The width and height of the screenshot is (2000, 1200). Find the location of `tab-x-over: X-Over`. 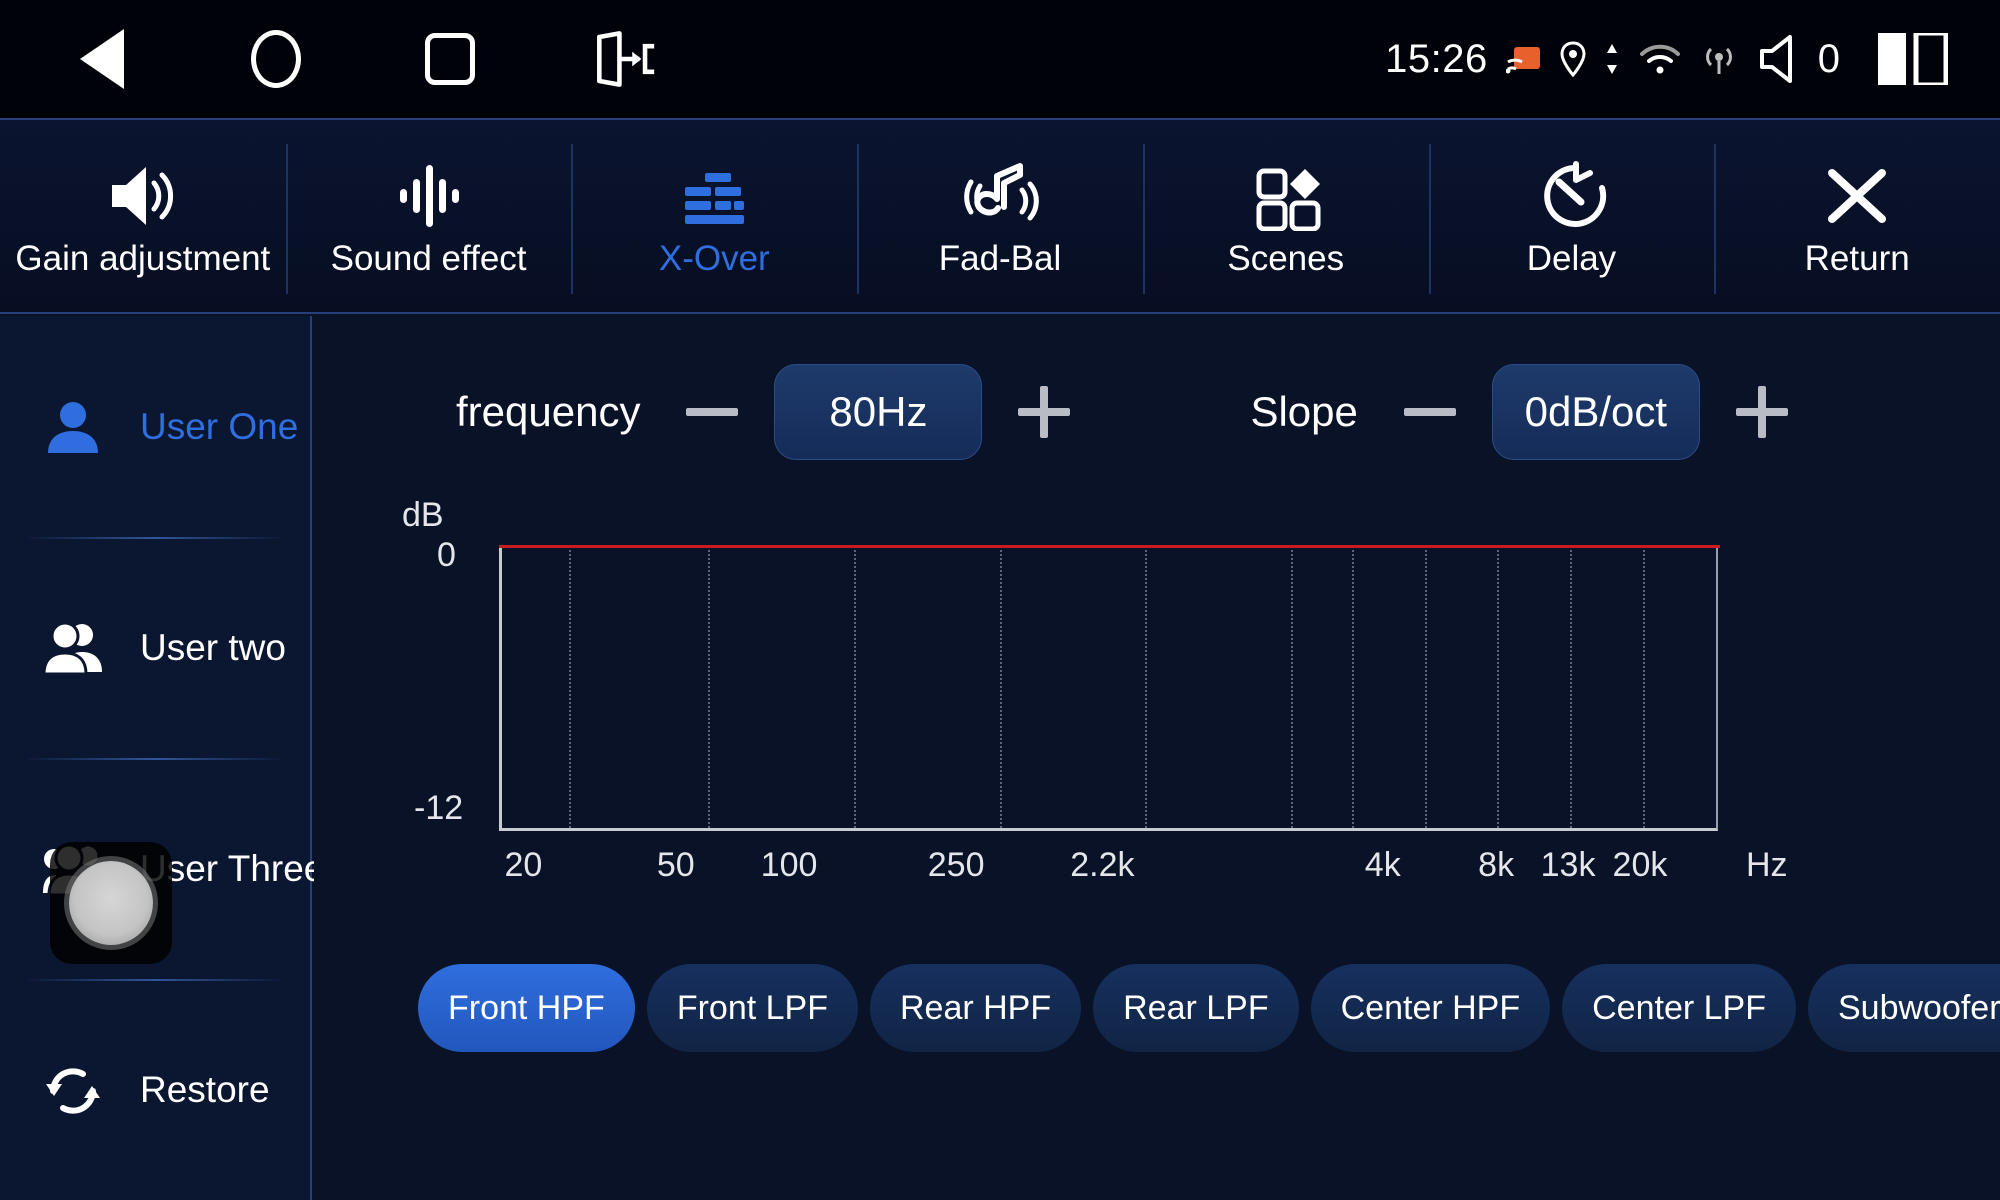

tab-x-over: X-Over is located at coordinates (714, 216).